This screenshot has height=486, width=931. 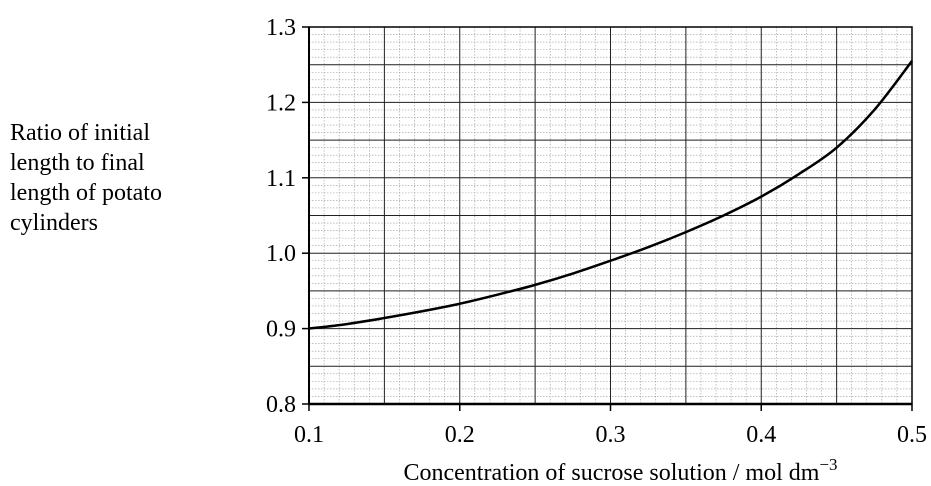 I want to click on x-axis-label-exponent: −3, so click(x=828, y=464).